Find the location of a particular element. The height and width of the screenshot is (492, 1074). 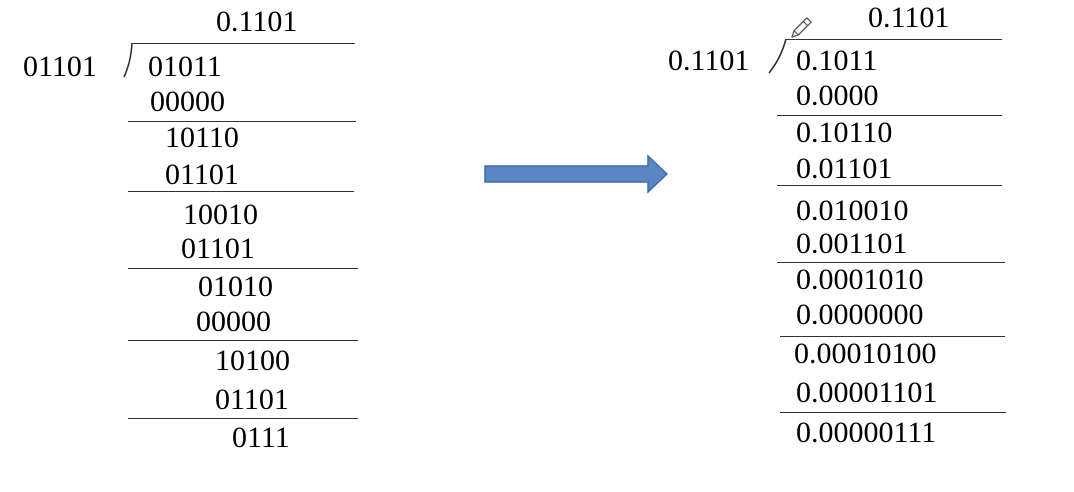

right-step: 0.0000 is located at coordinates (837, 95).